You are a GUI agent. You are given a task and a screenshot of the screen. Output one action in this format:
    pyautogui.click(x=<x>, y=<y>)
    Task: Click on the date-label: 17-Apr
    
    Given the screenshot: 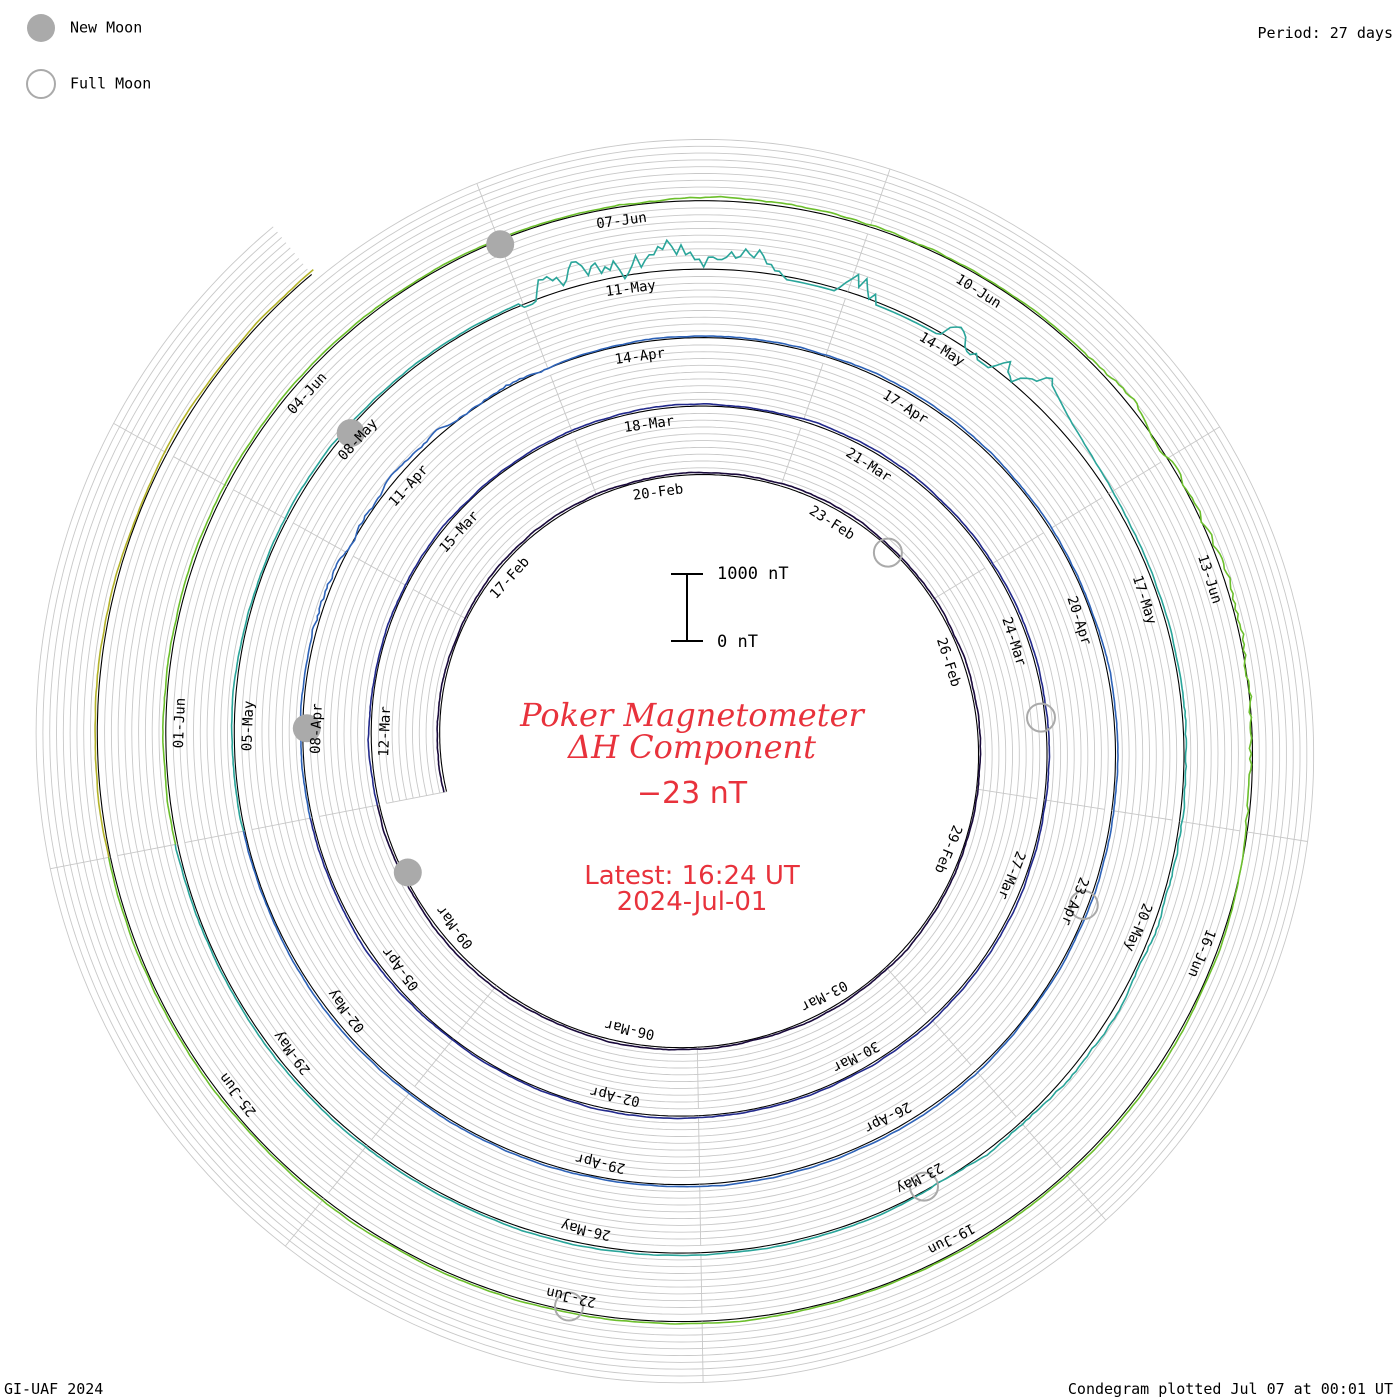 What is the action you would take?
    pyautogui.click(x=904, y=407)
    